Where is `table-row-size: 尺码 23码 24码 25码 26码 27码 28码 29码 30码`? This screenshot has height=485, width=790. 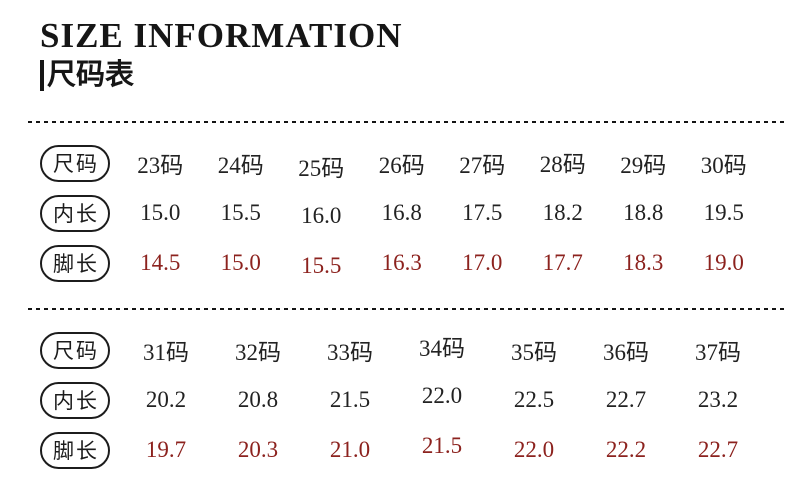
table-row-size: 尺码 23码 24码 25码 26码 27码 28码 29码 30码 is located at coordinates (402, 163).